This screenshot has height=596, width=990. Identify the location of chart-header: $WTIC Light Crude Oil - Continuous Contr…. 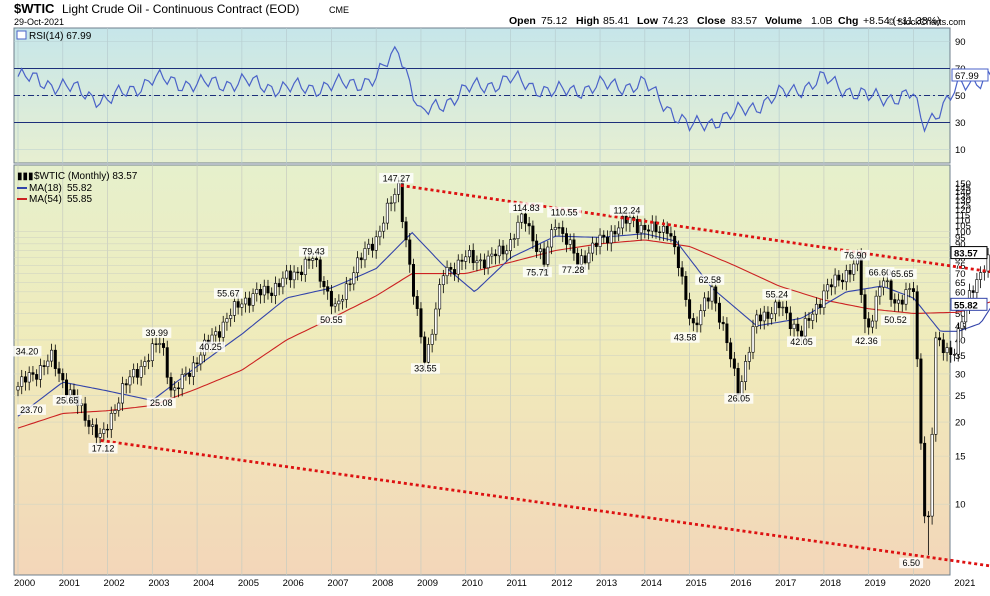
(490, 14).